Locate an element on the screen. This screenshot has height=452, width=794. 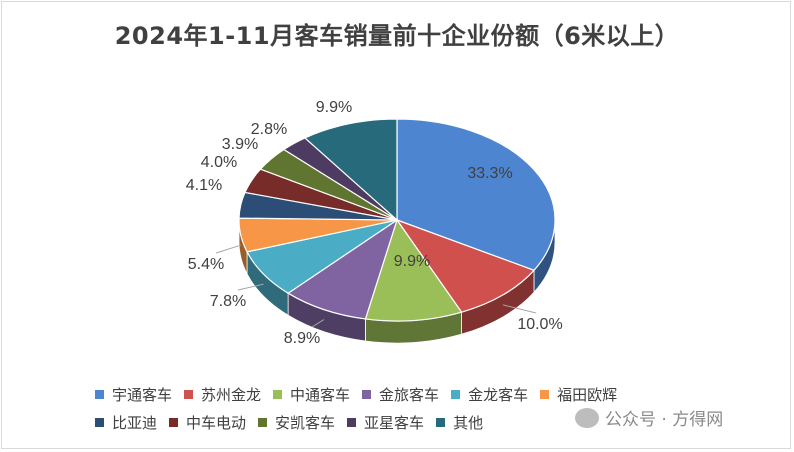
legend-label: 金旅客车 is located at coordinates (409, 394).